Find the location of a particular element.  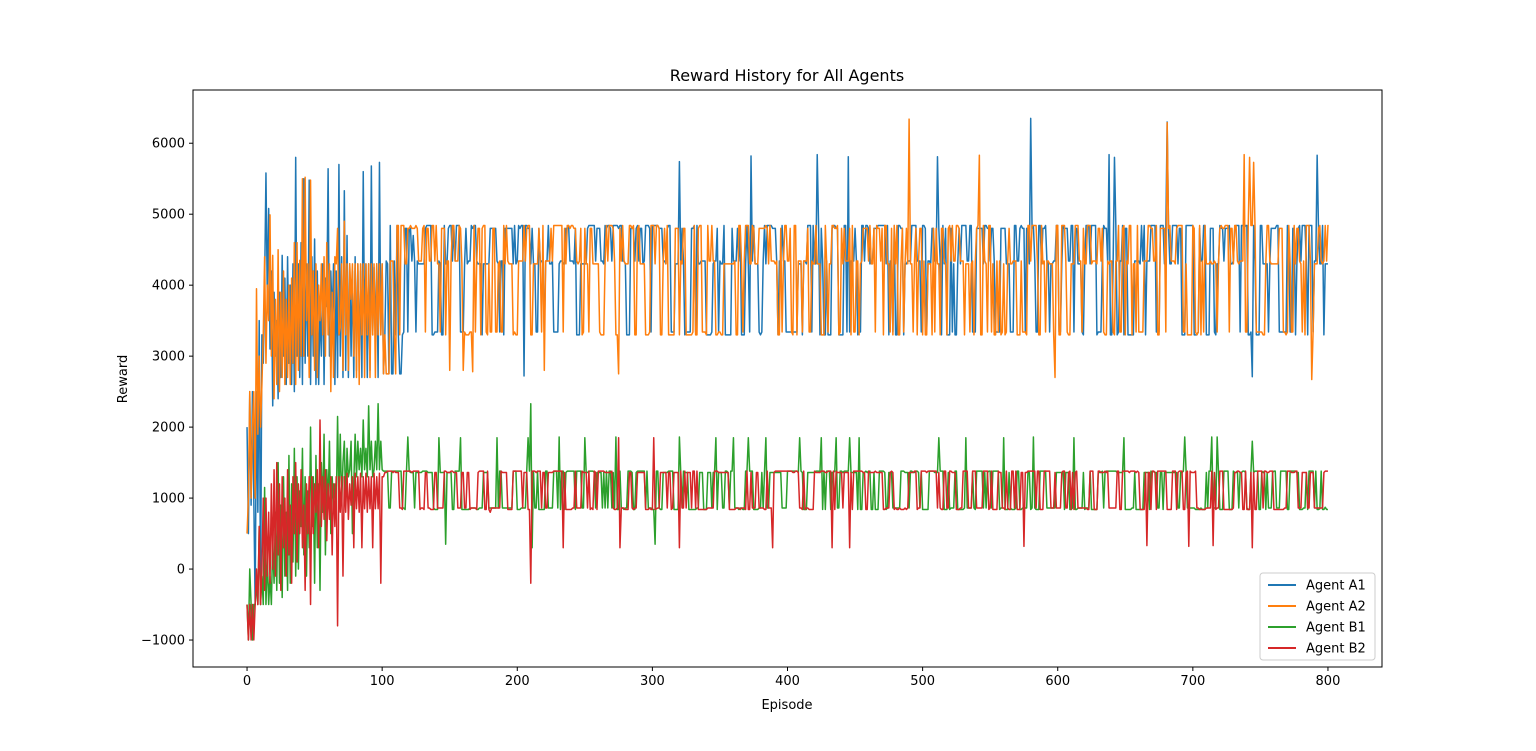

x-tick-label: 500 is located at coordinates (922, 681).